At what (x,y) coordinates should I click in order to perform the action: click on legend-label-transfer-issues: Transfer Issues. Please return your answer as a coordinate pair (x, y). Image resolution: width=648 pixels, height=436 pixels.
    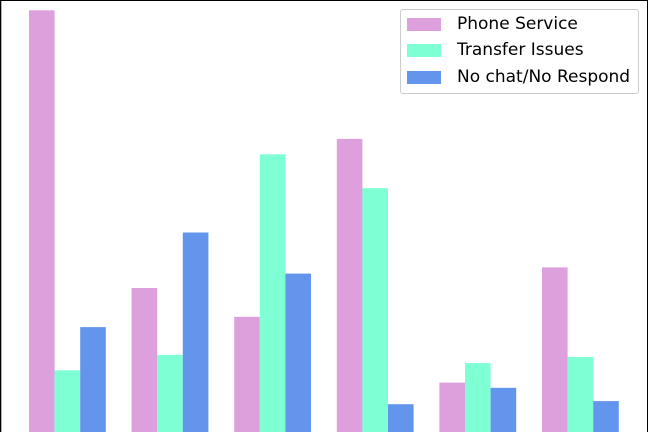
    Looking at the image, I should click on (520, 50).